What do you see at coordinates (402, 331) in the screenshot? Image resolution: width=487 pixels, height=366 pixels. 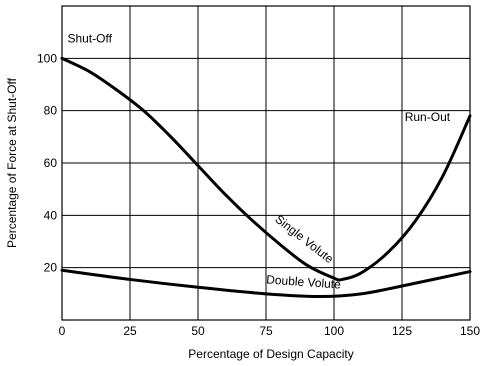 I see `x-tick-label: 125` at bounding box center [402, 331].